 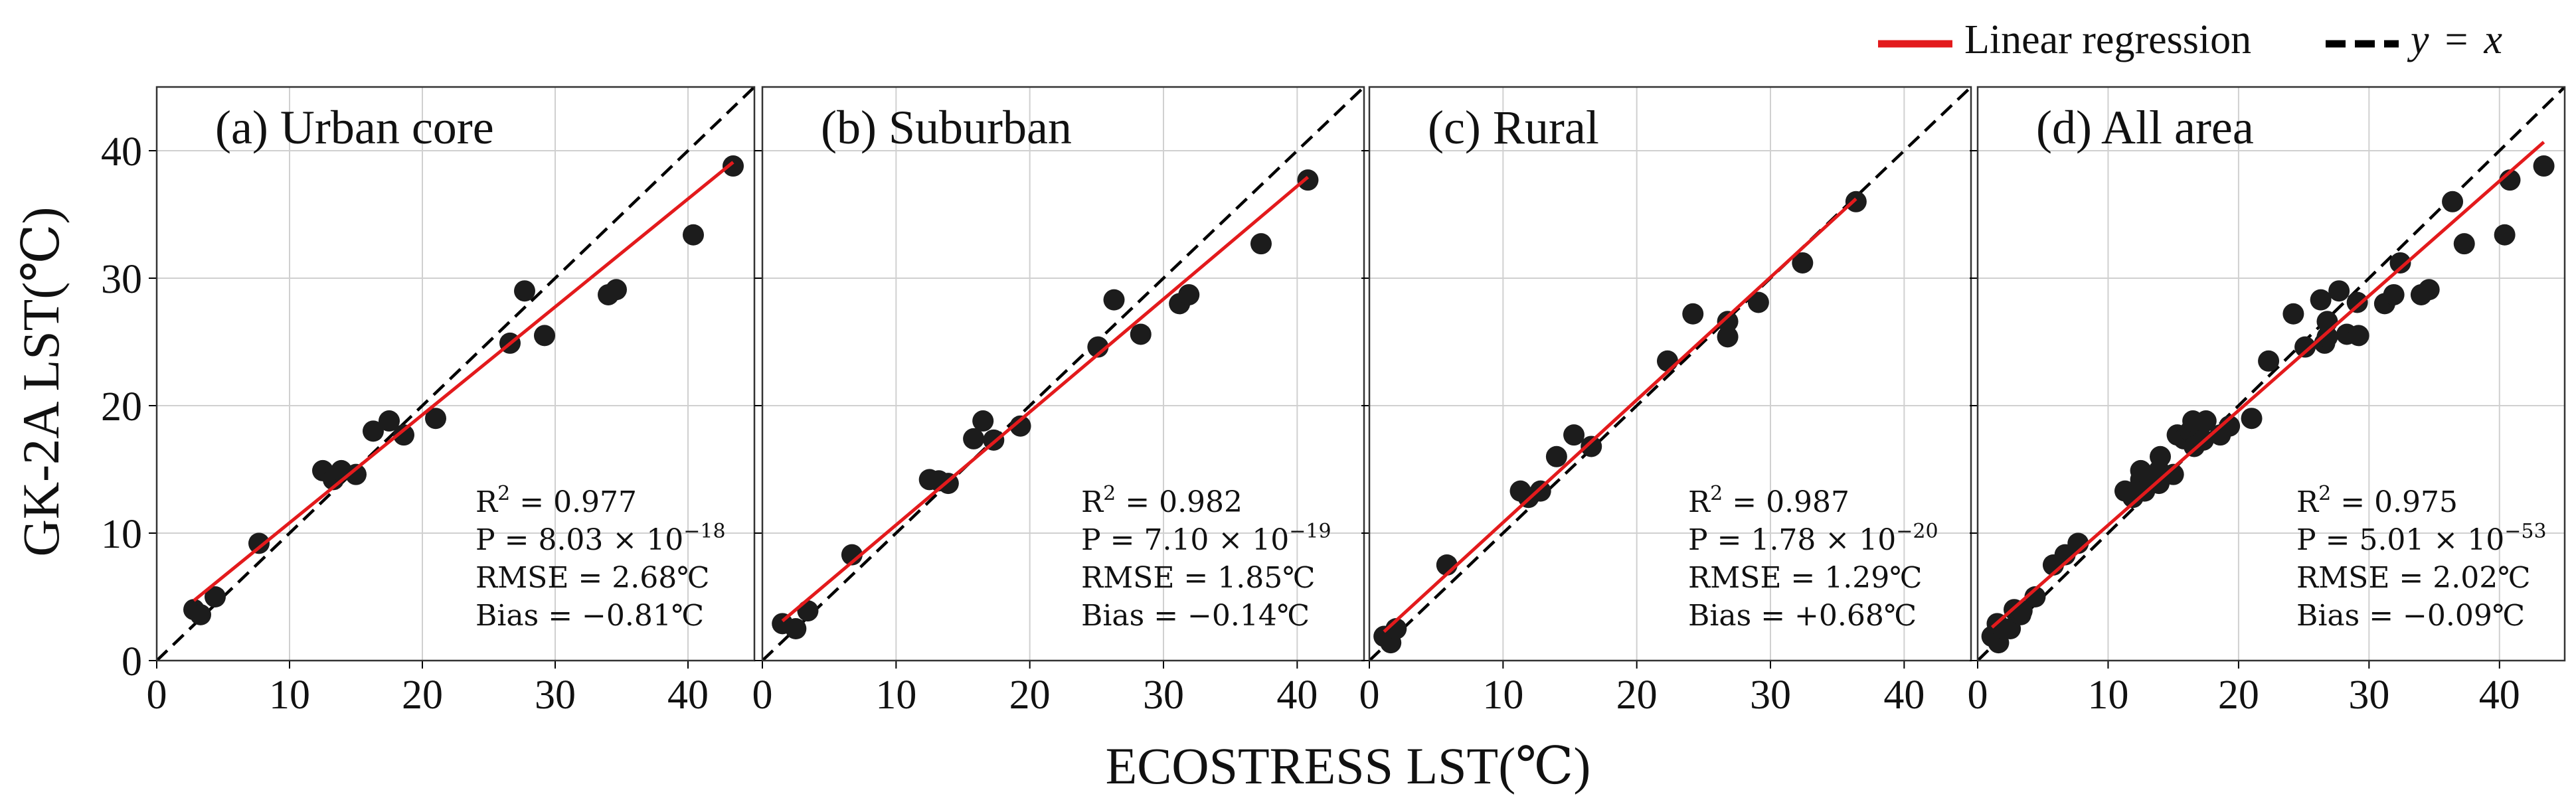 I want to click on stat-r2: R2 = 0.982, so click(x=1162, y=500).